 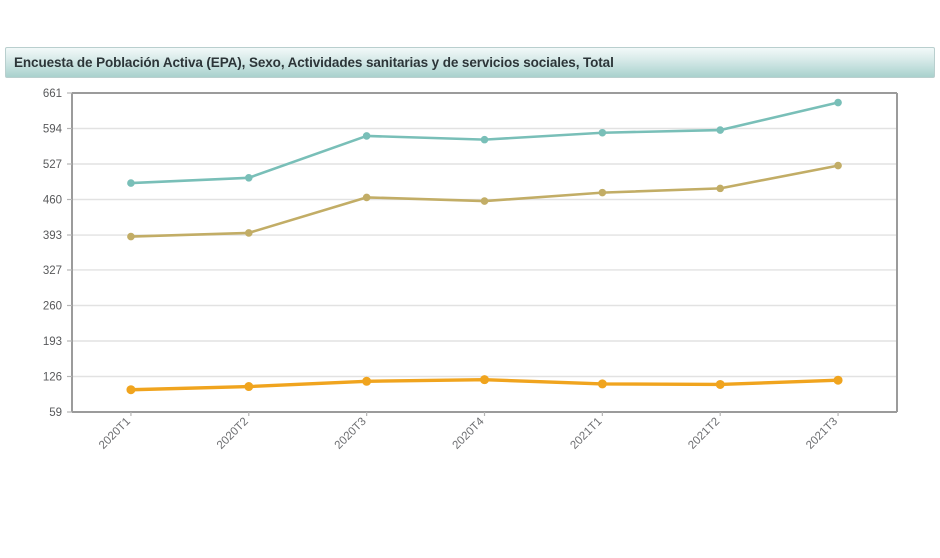 I want to click on y-tick-label: 393, so click(x=52, y=236).